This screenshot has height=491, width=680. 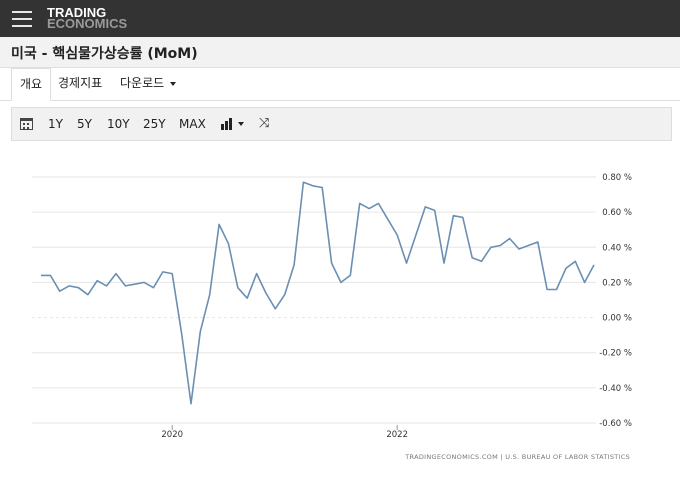 I want to click on tab-download-label: 다운로드, so click(x=142, y=83).